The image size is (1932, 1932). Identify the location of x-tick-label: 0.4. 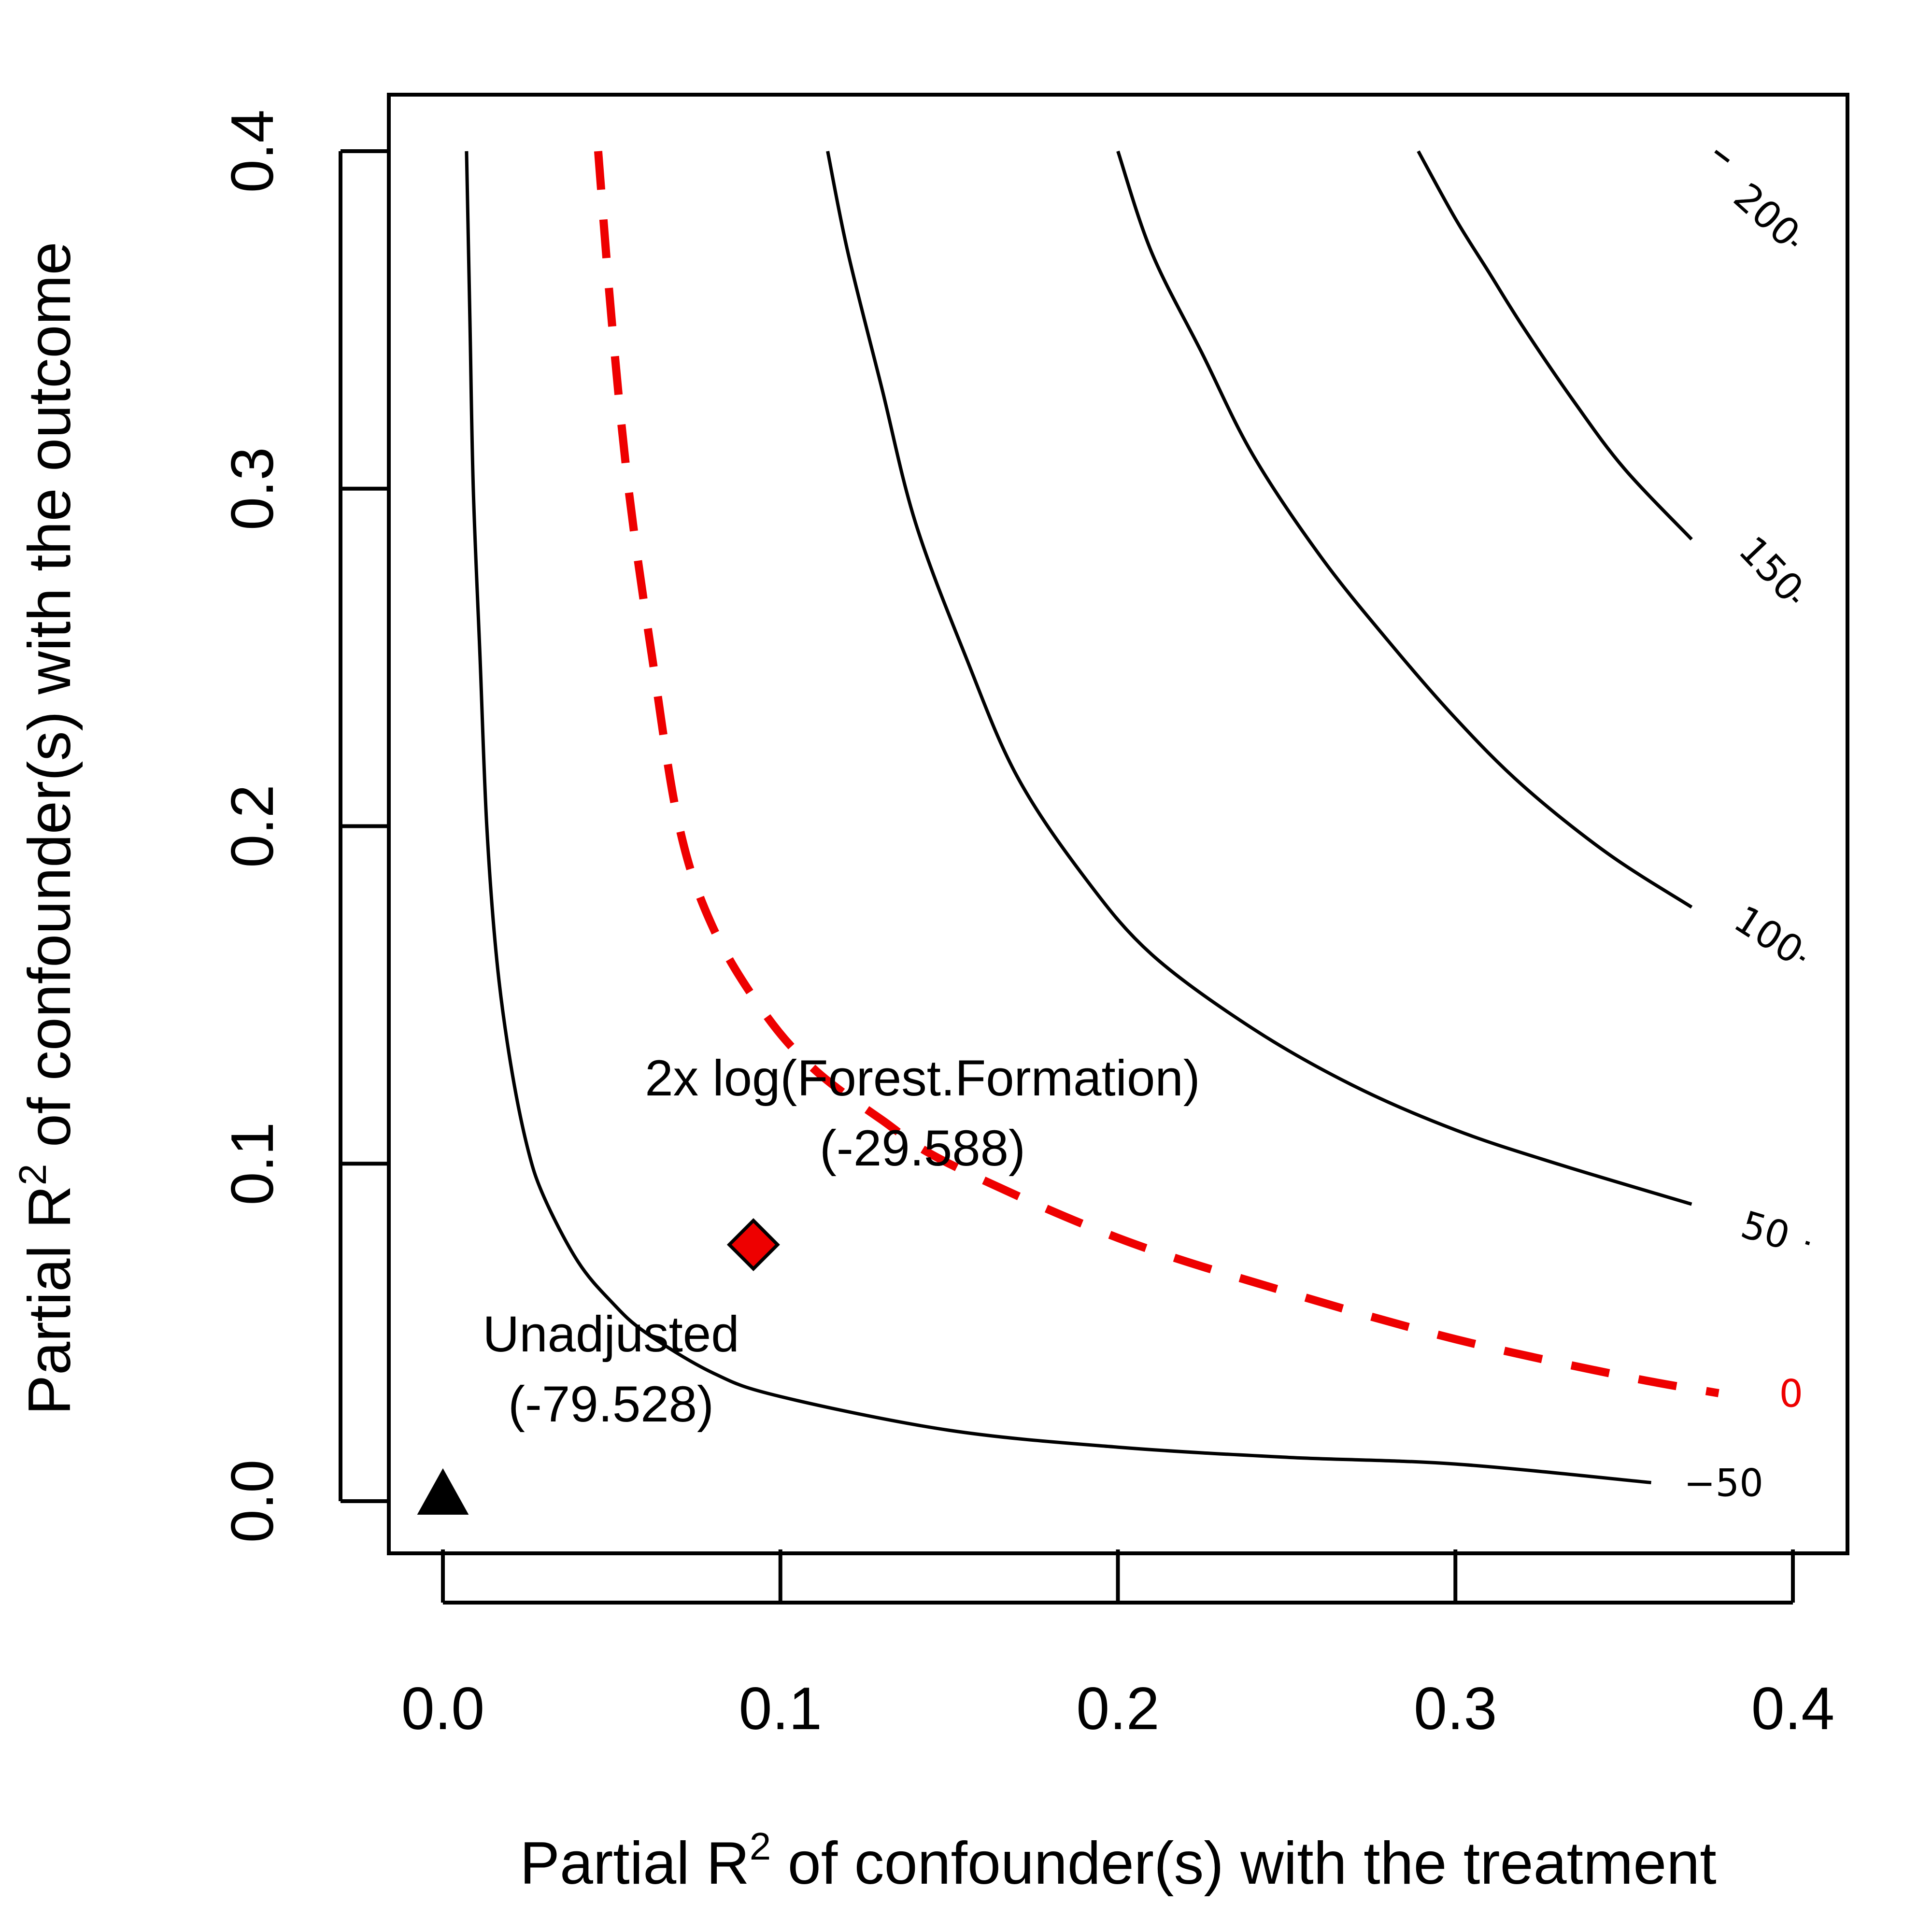
(1792, 1709).